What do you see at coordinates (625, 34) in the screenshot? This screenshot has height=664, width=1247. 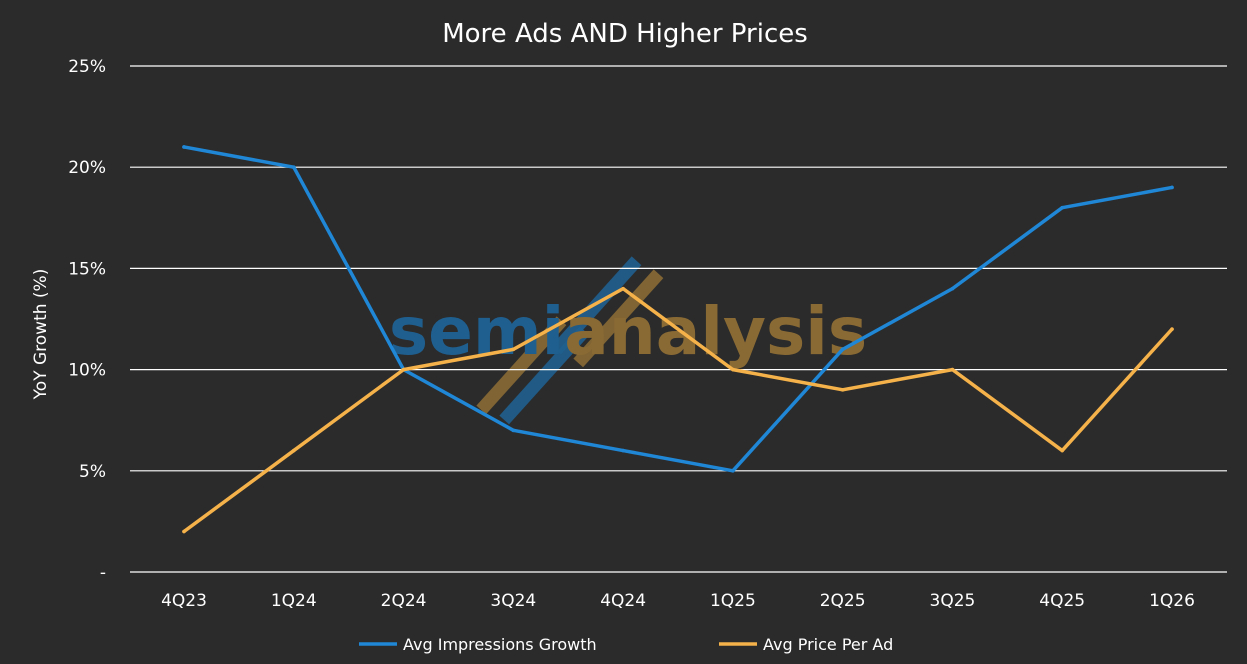 I see `chart-title: More Ads AND Higher Prices` at bounding box center [625, 34].